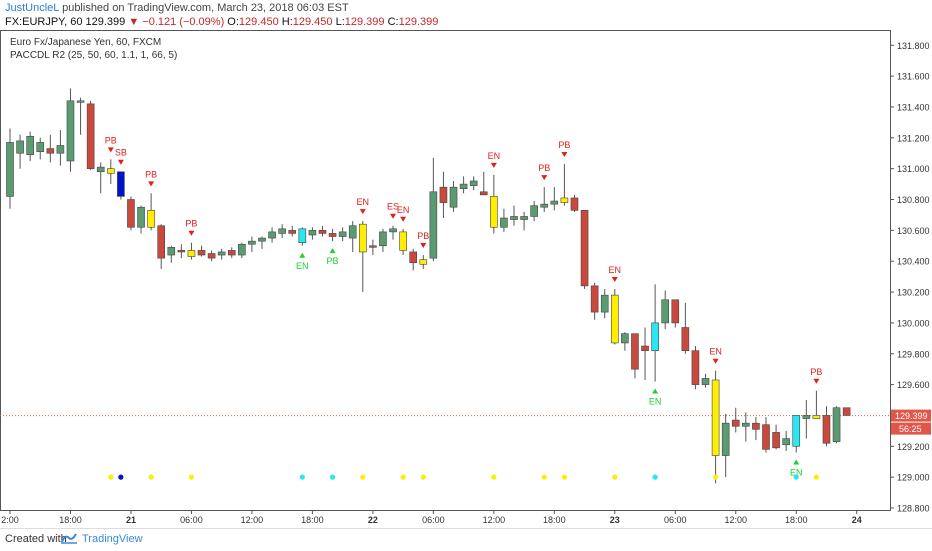  I want to click on y-tick-label: 130.600, so click(913, 231).